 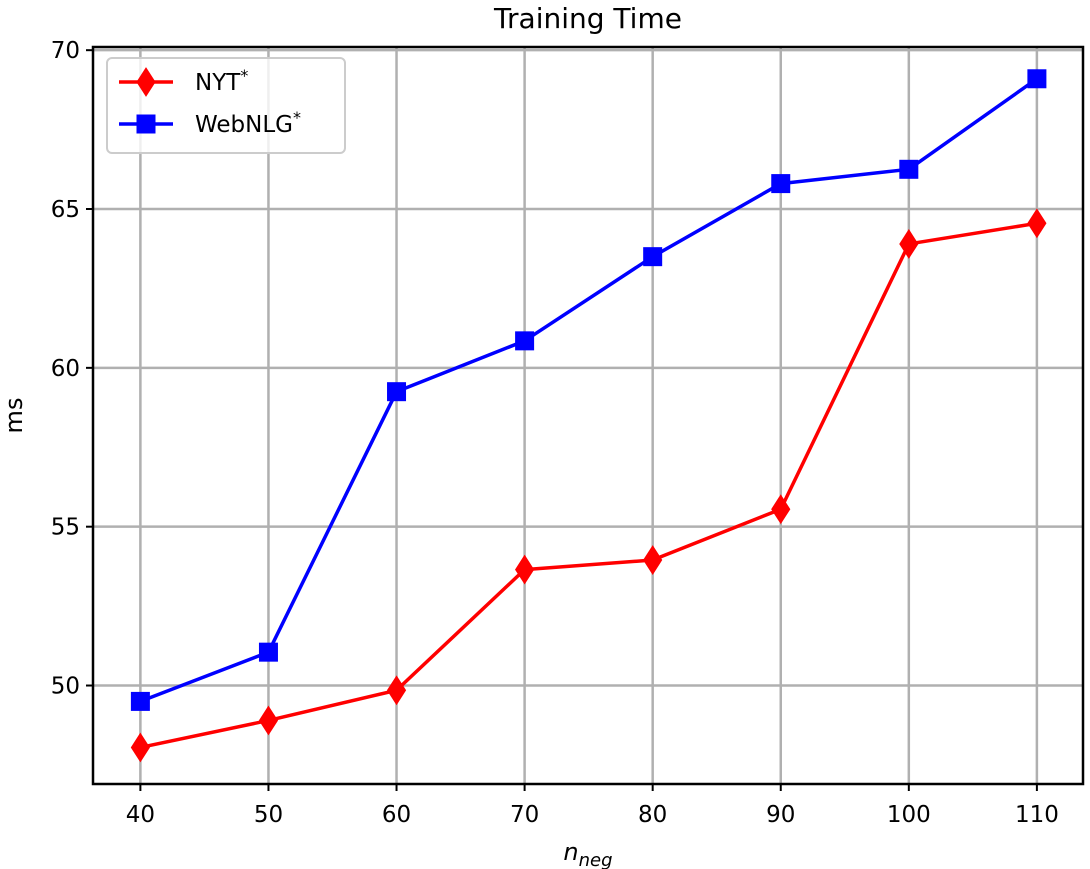 What do you see at coordinates (65, 210) in the screenshot?
I see `y-tick-label: 65` at bounding box center [65, 210].